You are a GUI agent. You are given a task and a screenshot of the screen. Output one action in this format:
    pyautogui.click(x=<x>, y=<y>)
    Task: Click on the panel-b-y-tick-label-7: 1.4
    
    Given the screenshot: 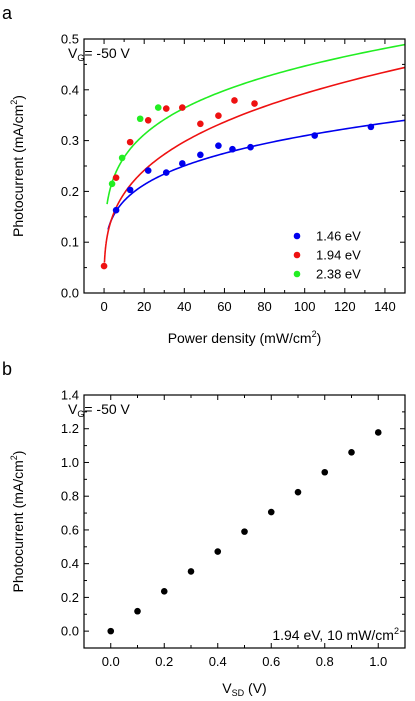 What is the action you would take?
    pyautogui.click(x=70, y=395)
    